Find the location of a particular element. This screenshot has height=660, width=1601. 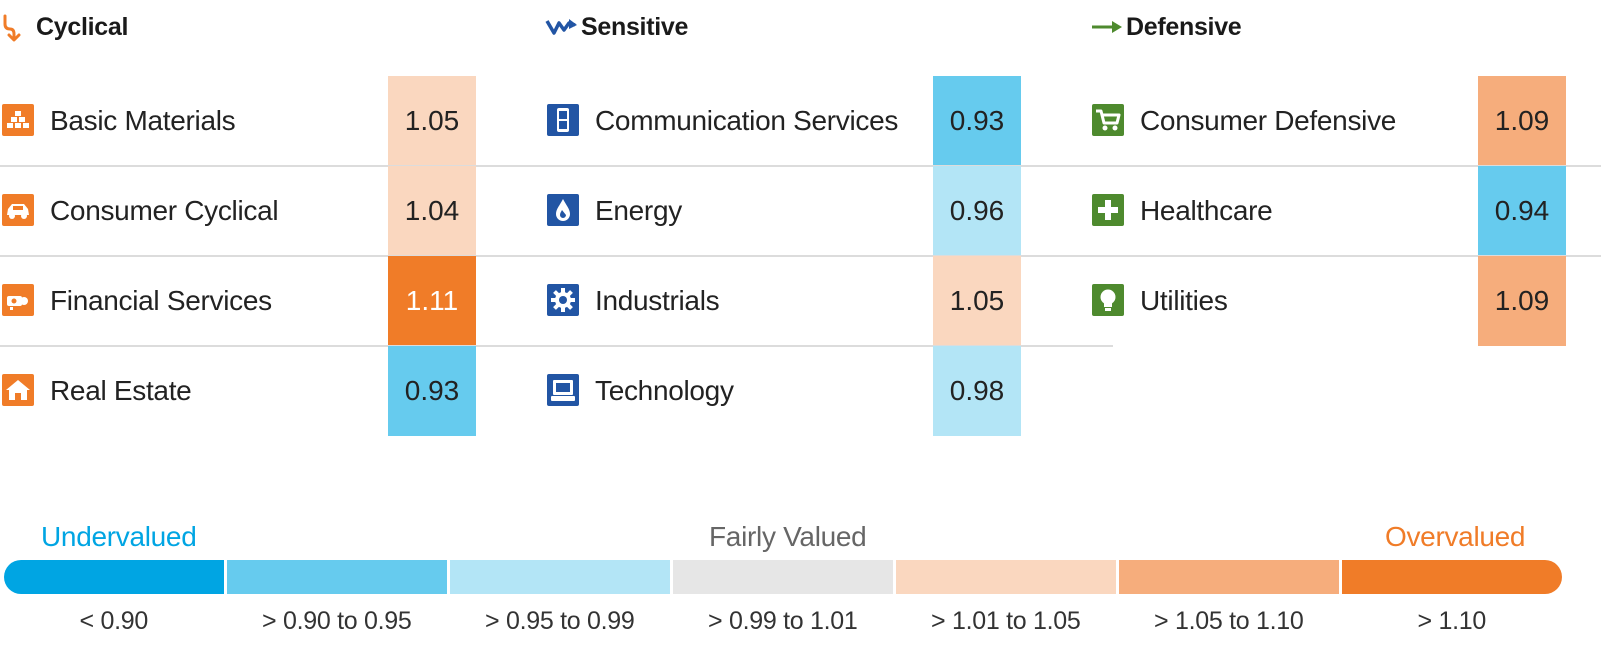

sector-row: Basic Materials 1.05 is located at coordinates (284, 121).